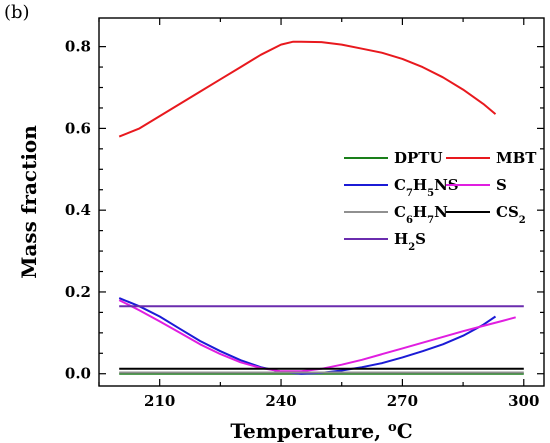 Image resolution: width=550 pixels, height=443 pixels. Describe the element at coordinates (280, 401) in the screenshot. I see `x-tick-label: 240` at that location.